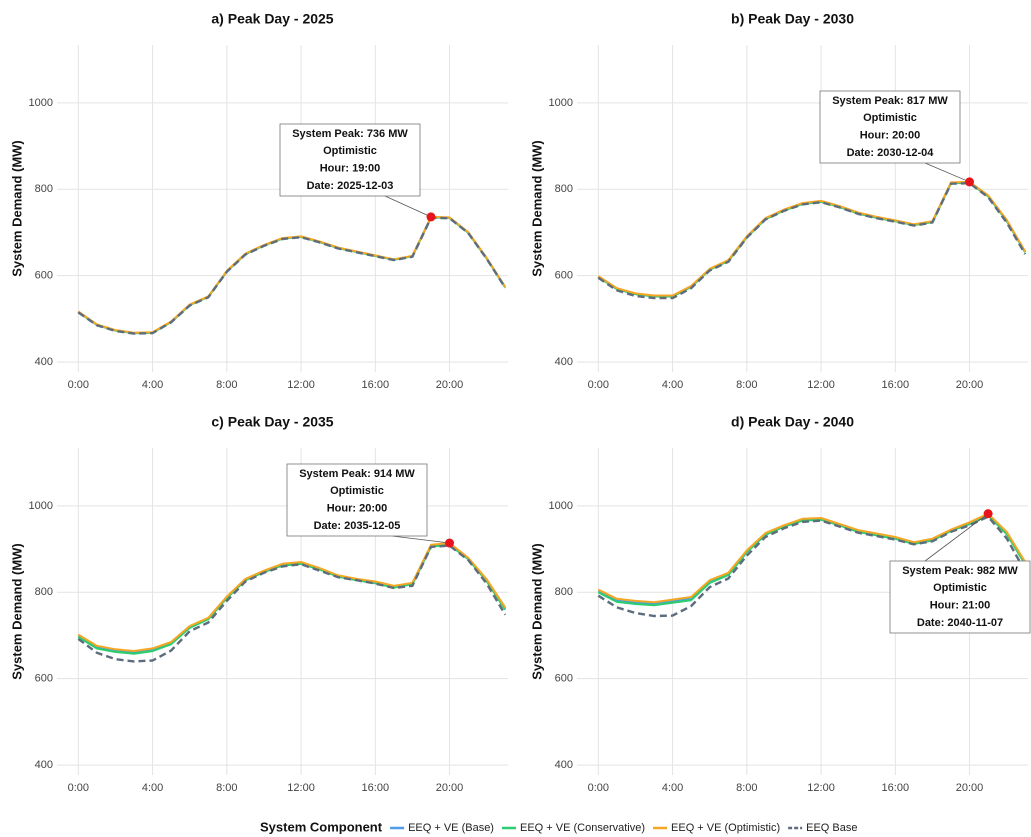 This screenshot has height=837, width=1031. I want to click on annotation-text: Hour: 19:00, so click(350, 169).